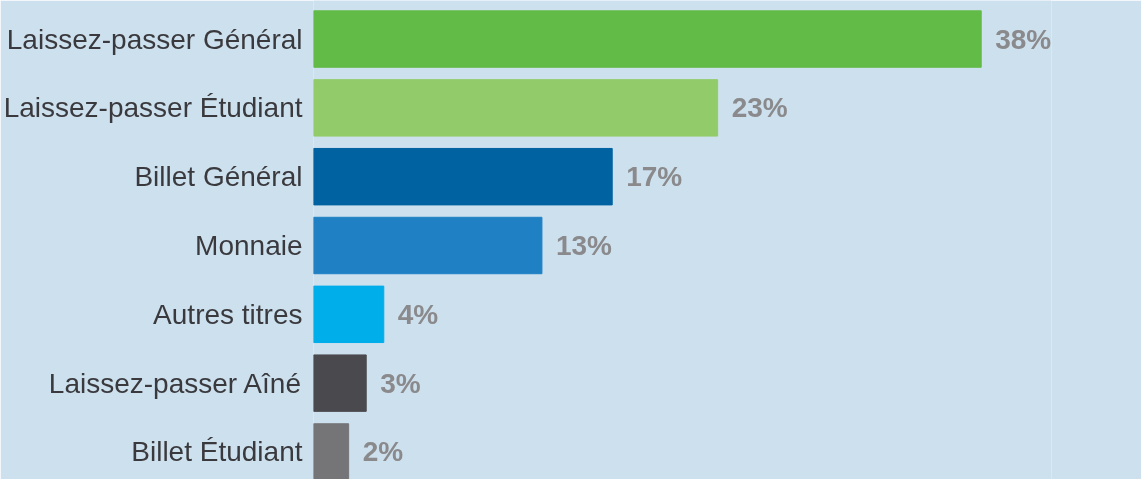 Image resolution: width=1141 pixels, height=479 pixels. What do you see at coordinates (383, 452) in the screenshot?
I see `data-label: 2%` at bounding box center [383, 452].